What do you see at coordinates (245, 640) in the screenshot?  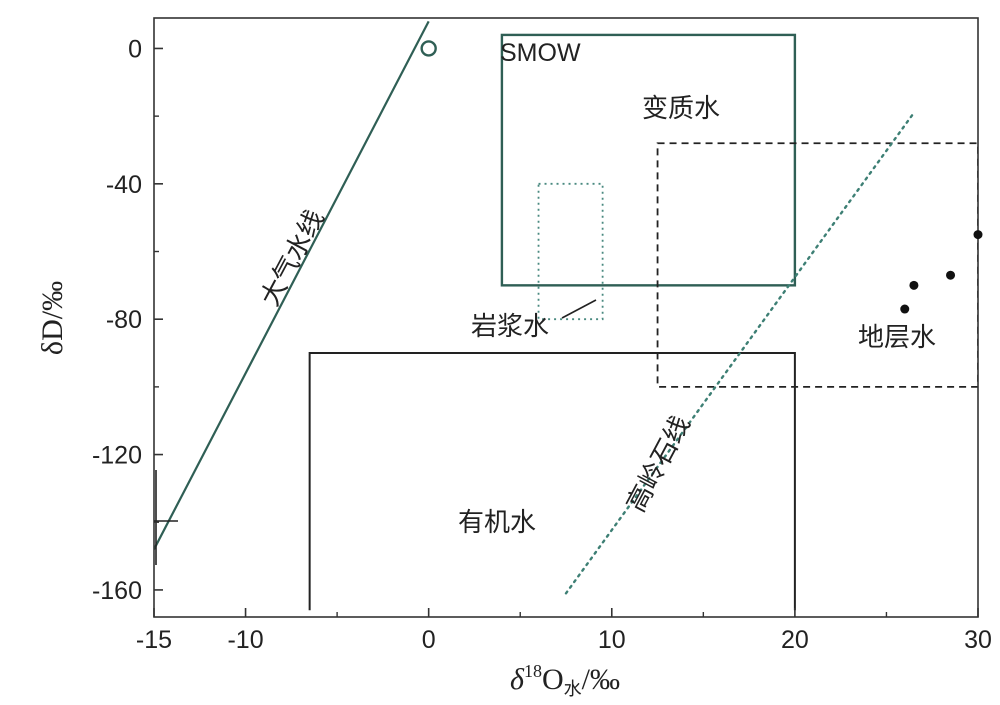 I see `x-tick-label-1: -10` at bounding box center [245, 640].